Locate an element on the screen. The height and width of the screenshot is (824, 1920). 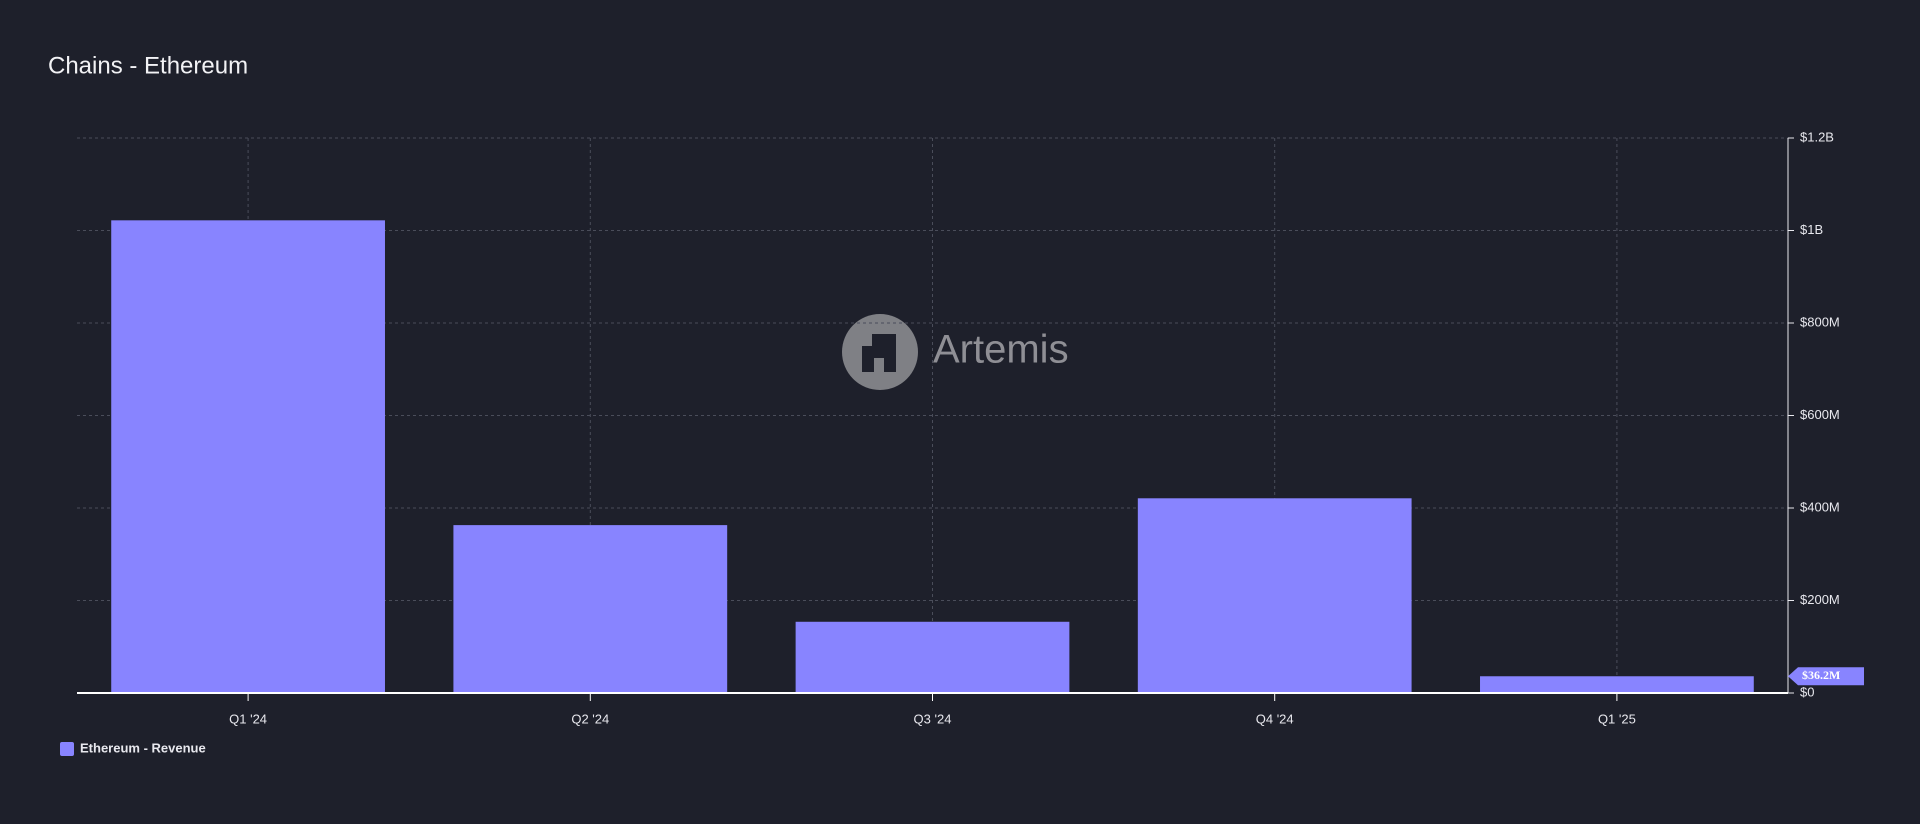
y-tick-label: $400M is located at coordinates (1820, 506).